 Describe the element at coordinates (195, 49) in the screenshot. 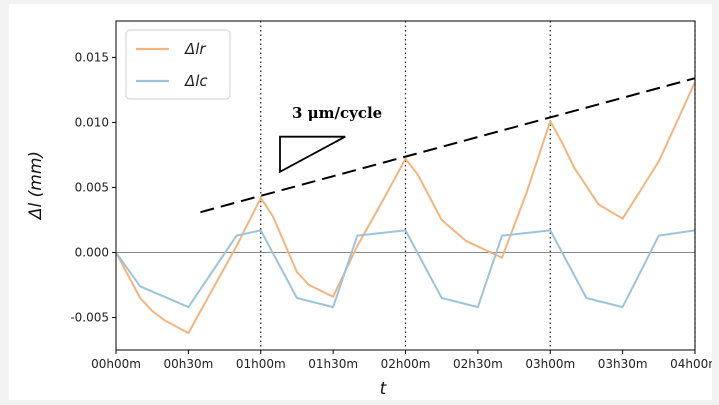

I see `legend-label-dlr: Δlr` at that location.